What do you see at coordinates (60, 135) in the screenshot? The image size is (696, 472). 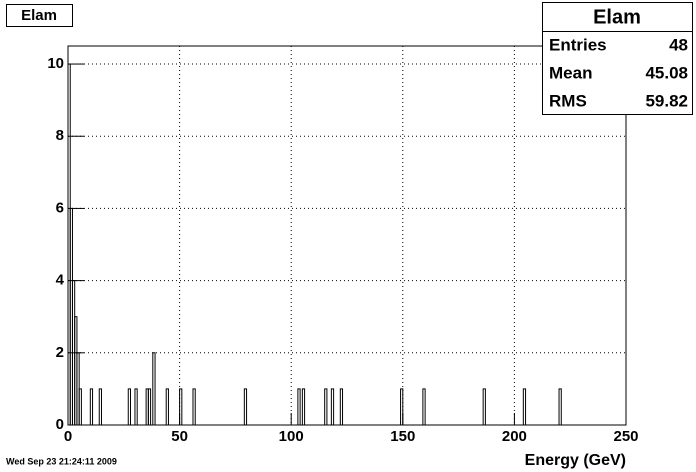 I see `y-tick-label: 8` at bounding box center [60, 135].